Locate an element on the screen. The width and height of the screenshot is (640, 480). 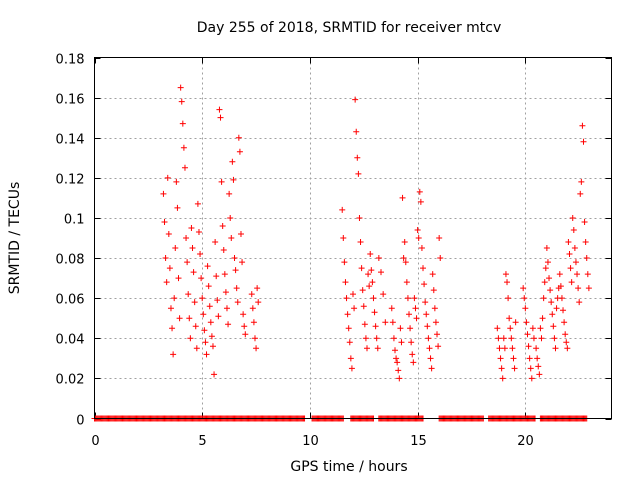
y-tick-label: 0 is located at coordinates (80, 421).